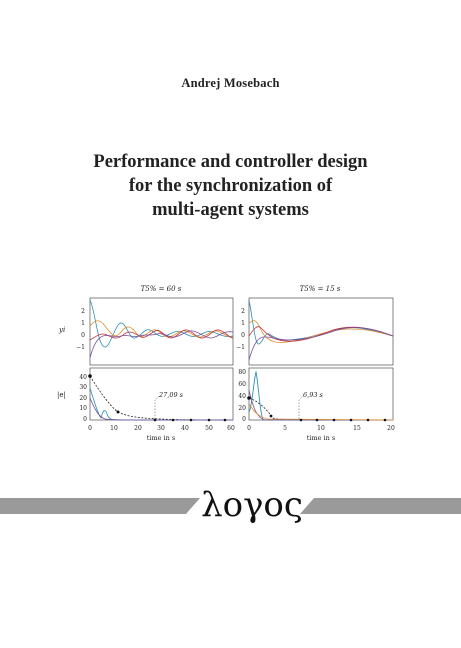 The image size is (461, 648). What do you see at coordinates (83, 408) in the screenshot?
I see `bl-ytick-10: 10` at bounding box center [83, 408].